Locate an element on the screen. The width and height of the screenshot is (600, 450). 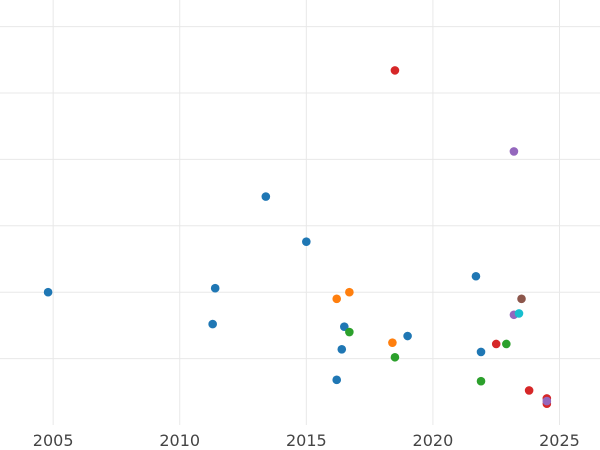
x-tick-label: 2015 is located at coordinates (306, 440).